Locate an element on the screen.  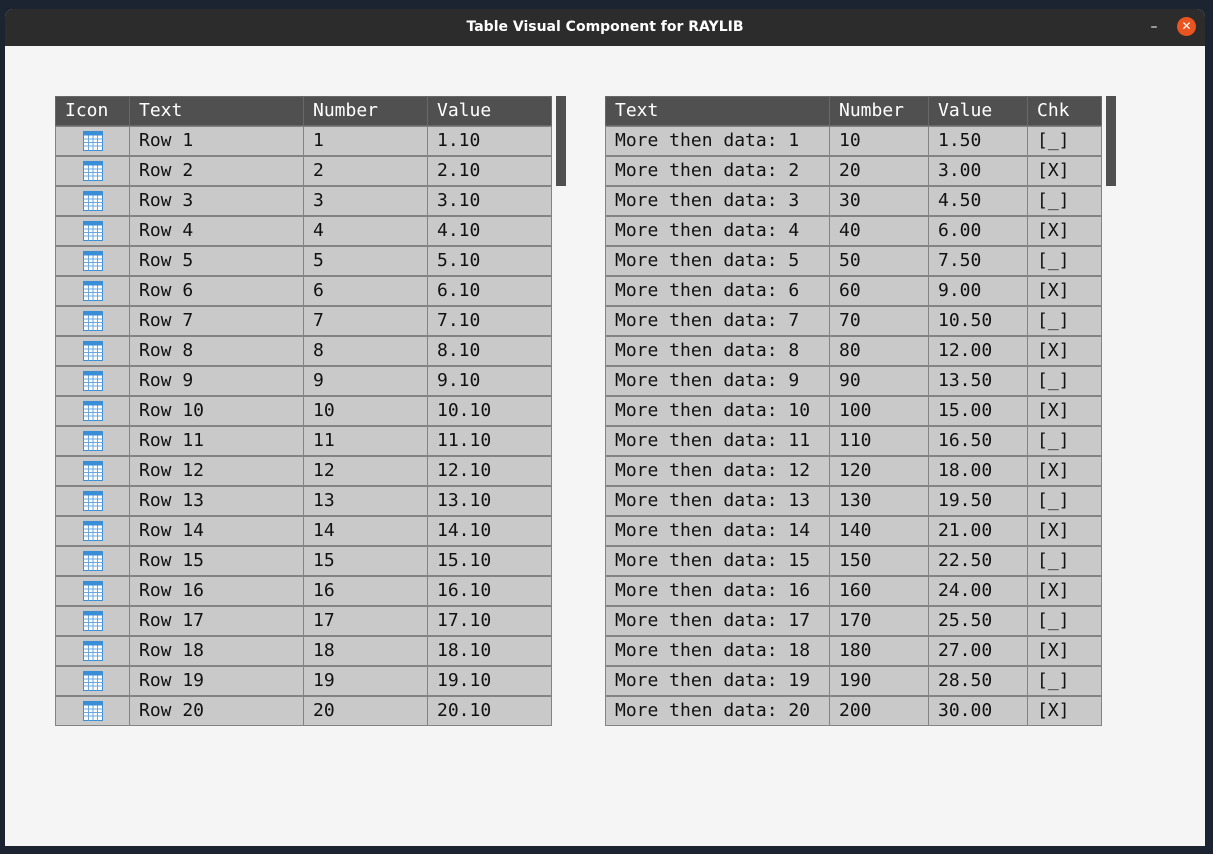
table-row: Row 16 16 16.10 is located at coordinates (303, 591).